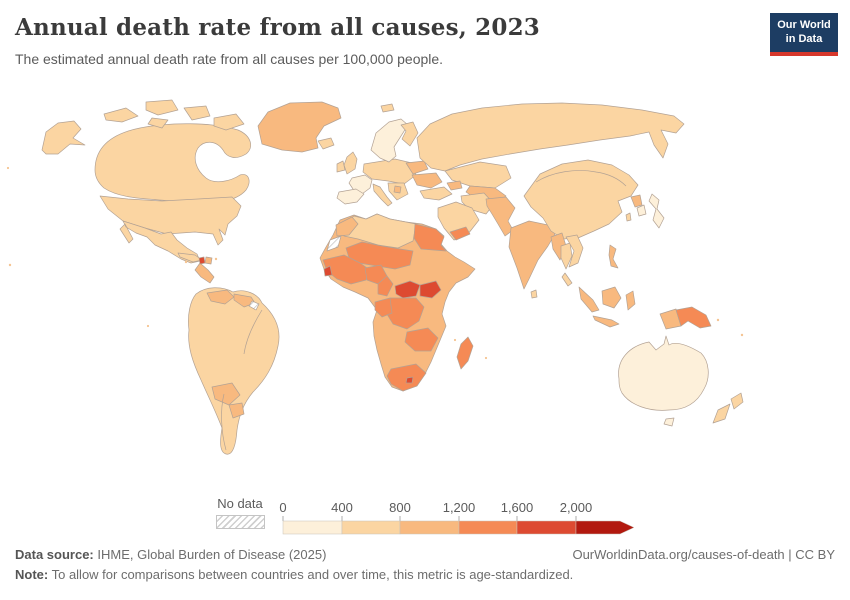  What do you see at coordinates (350, 196) in the screenshot?
I see `country-iberia` at bounding box center [350, 196].